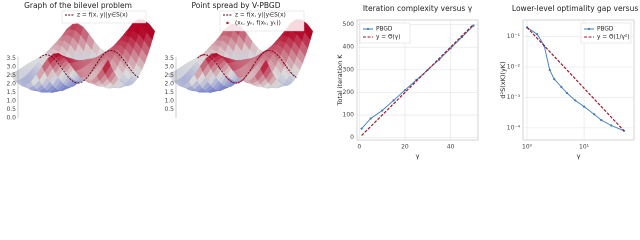 The height and width of the screenshot is (240, 640). I want to click on z-tick-label: 0.0, so click(11, 118).